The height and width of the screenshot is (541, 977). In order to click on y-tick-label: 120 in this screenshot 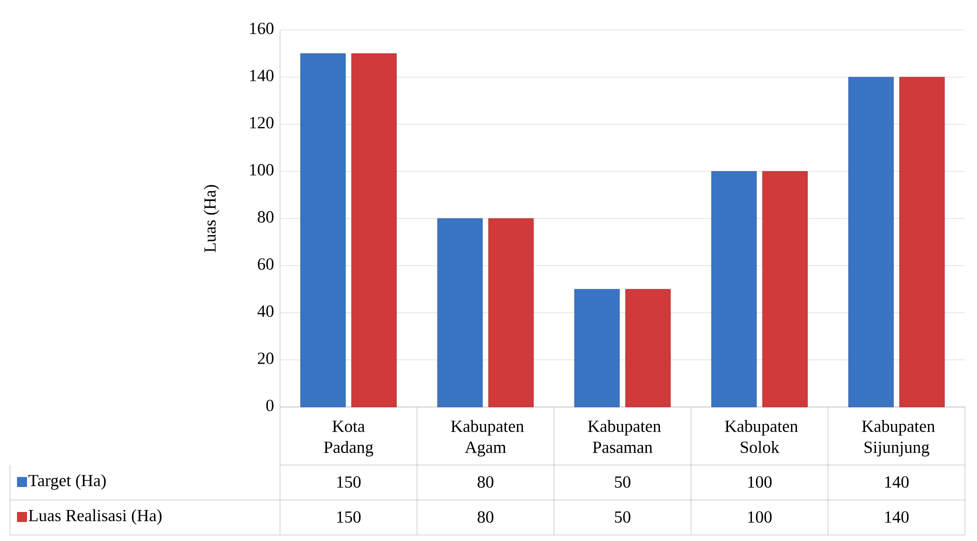, I will do `click(262, 122)`.